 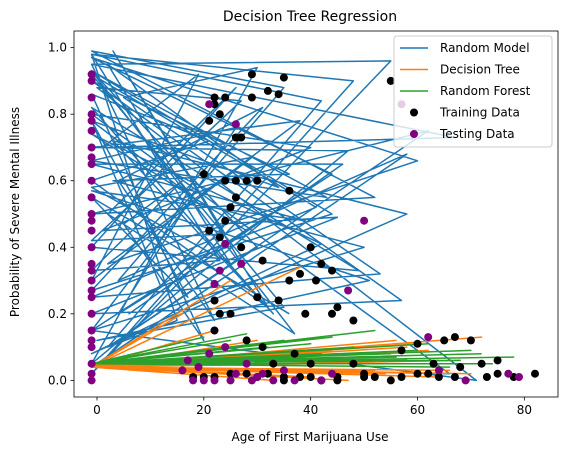 What do you see at coordinates (524, 410) in the screenshot?
I see `x-tick-label: 80` at bounding box center [524, 410].